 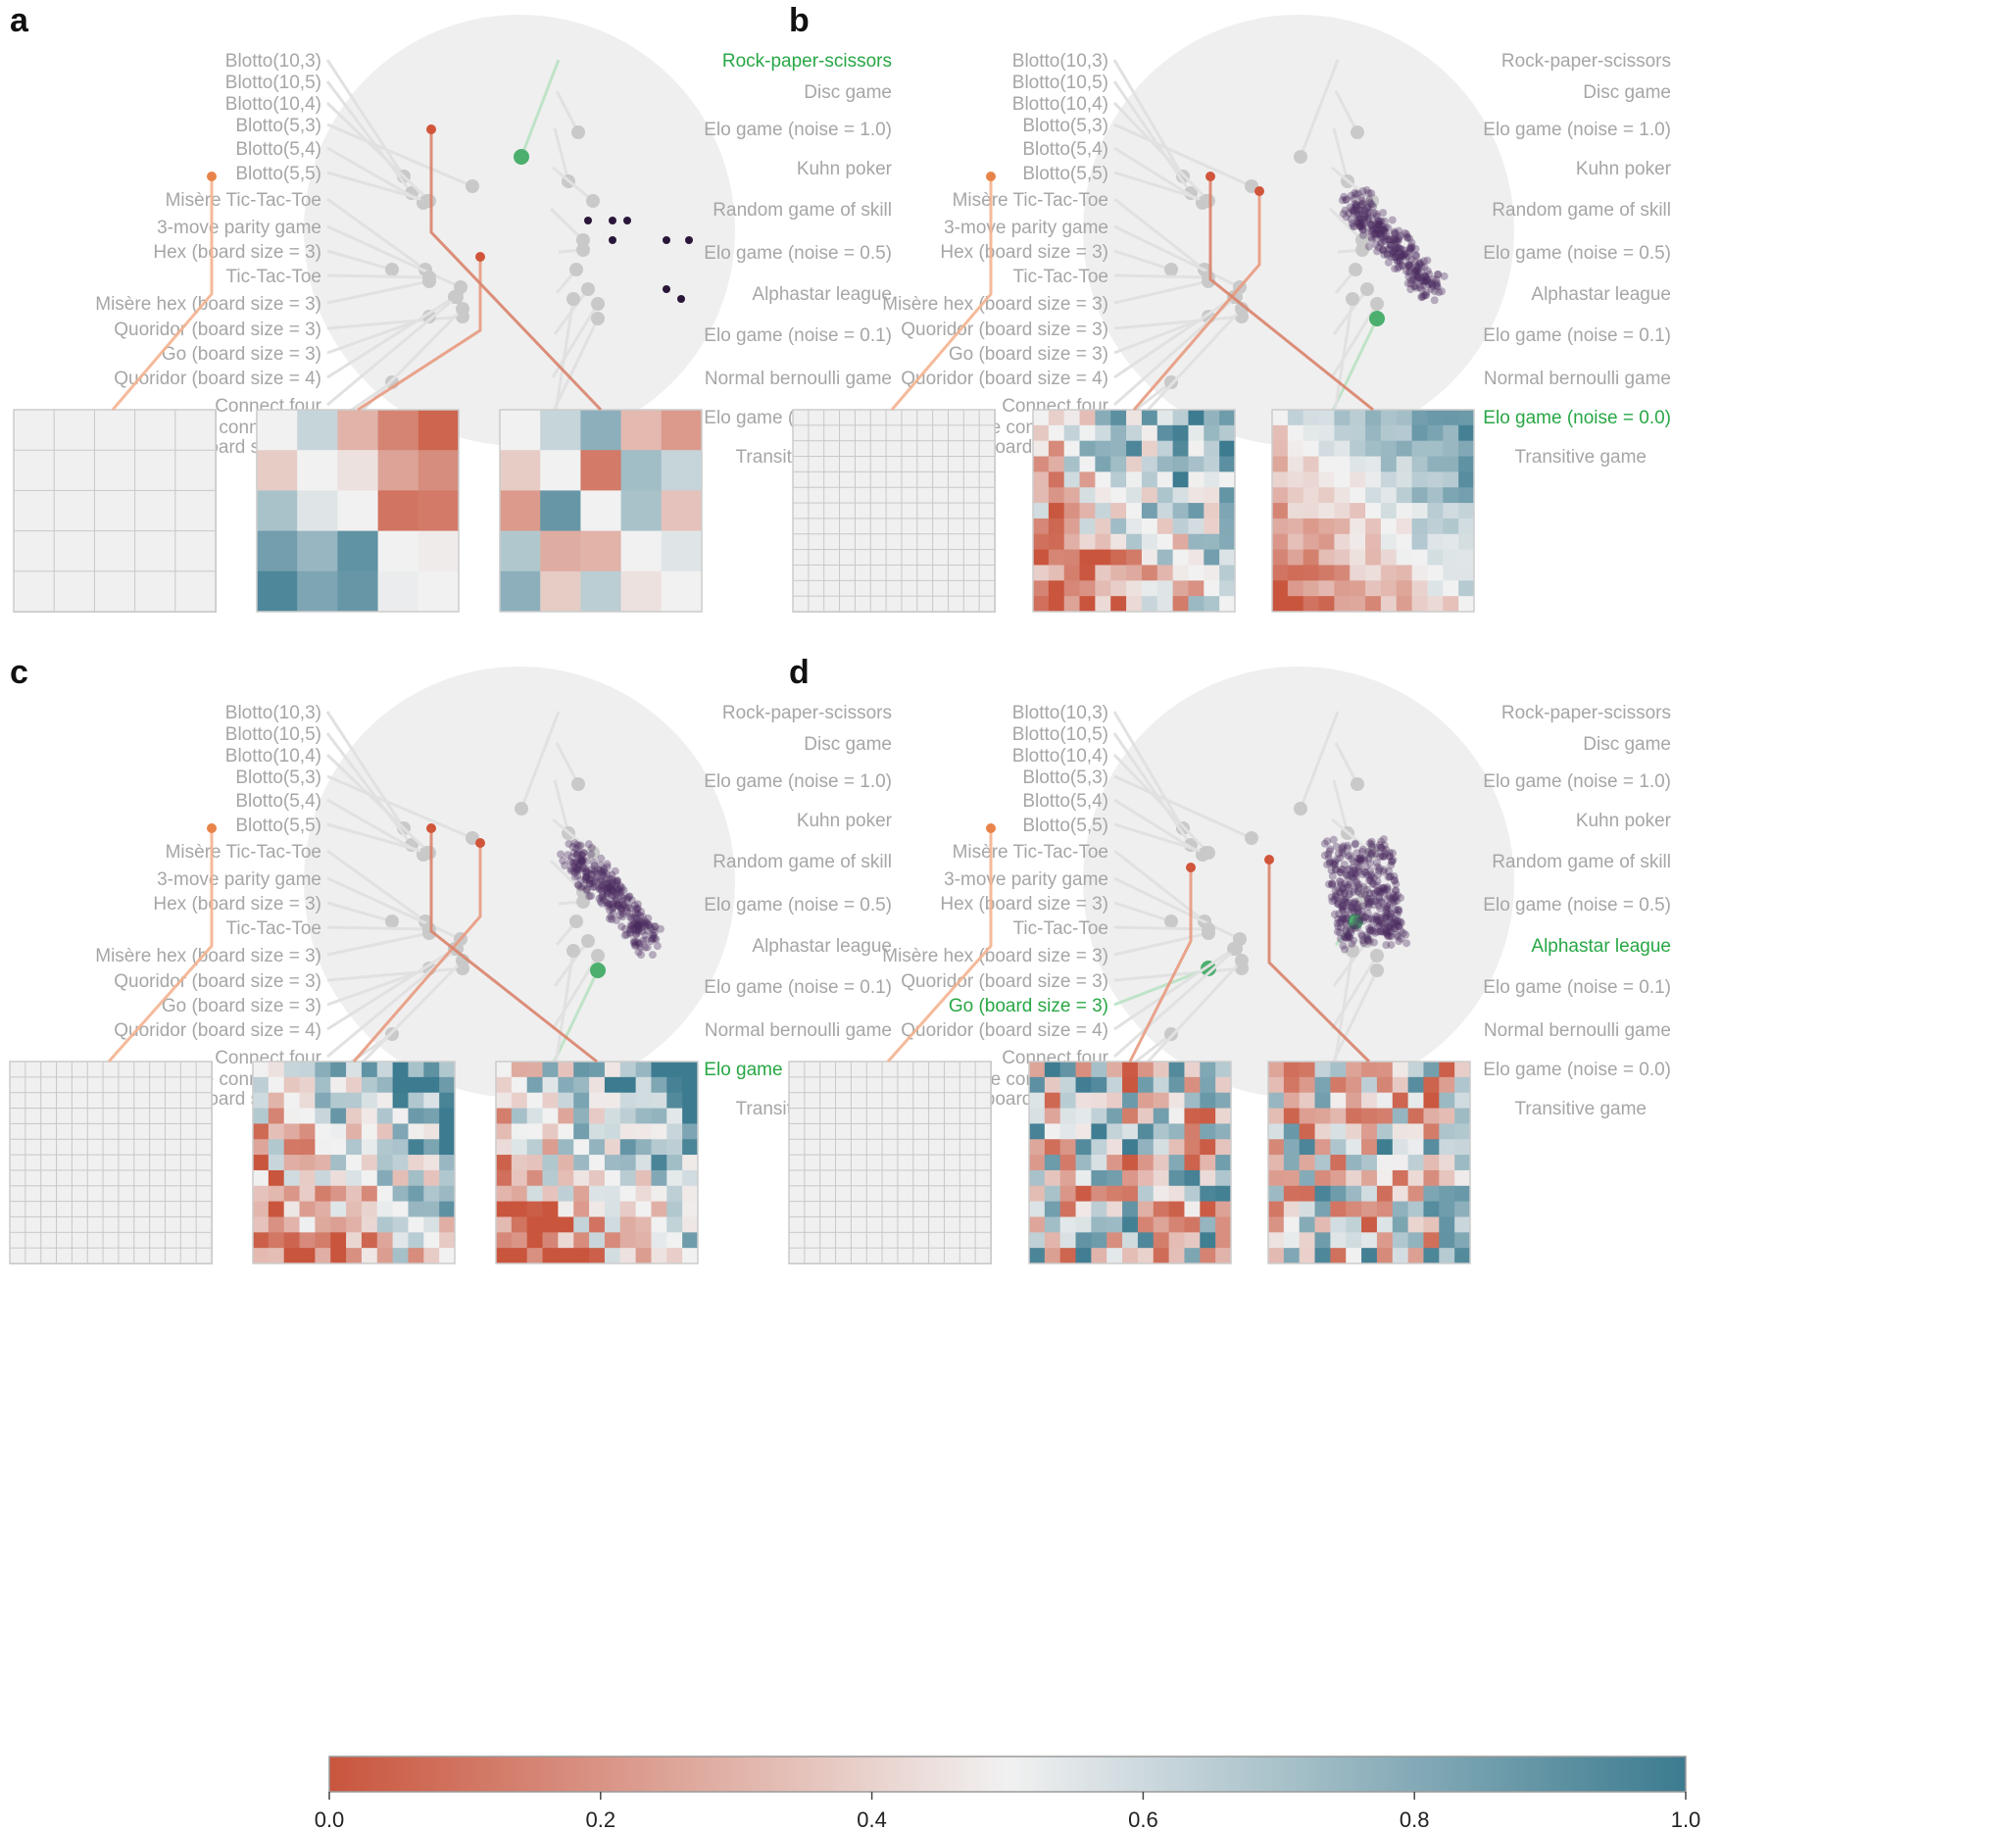 I want to click on game-label-rock-paper-scissors: Rock-paper-scissors, so click(x=807, y=62).